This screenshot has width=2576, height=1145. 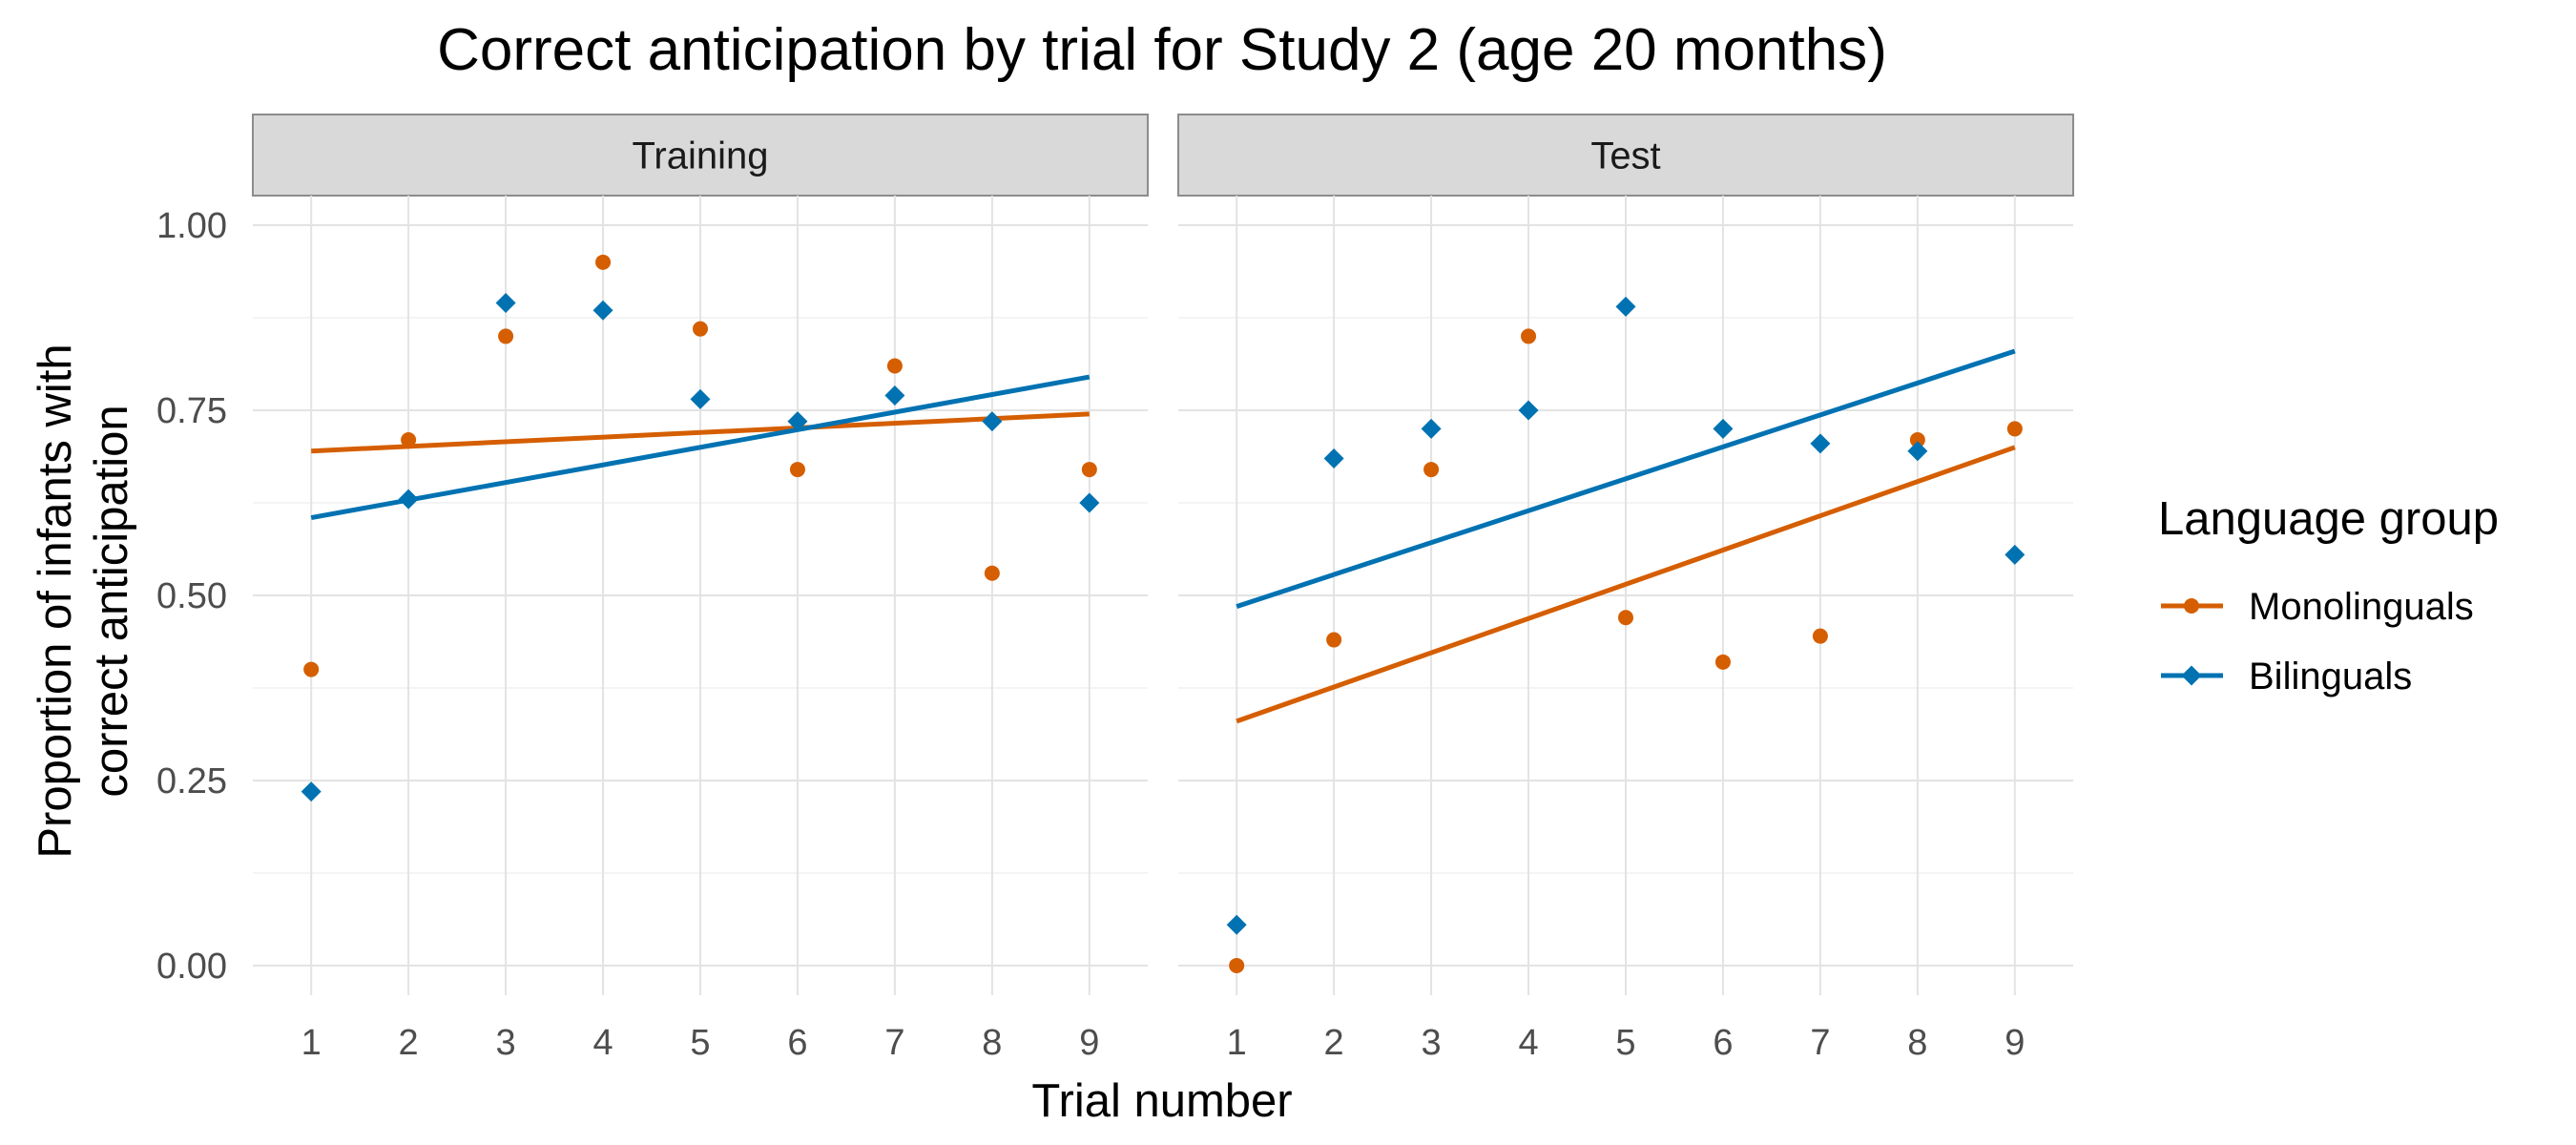 I want to click on series-bilinguals-test, so click(x=1626, y=479).